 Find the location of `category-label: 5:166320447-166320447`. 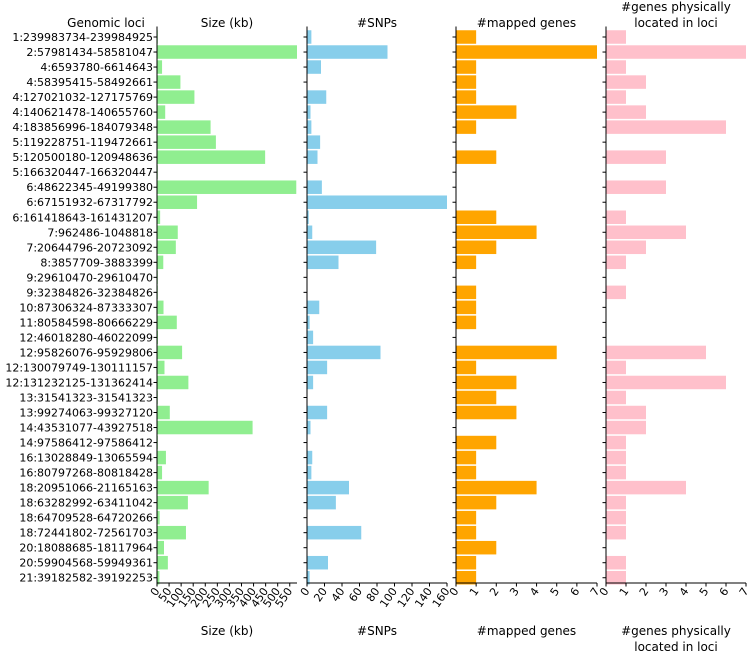

category-label: 5:166320447-166320447 is located at coordinates (82, 172).